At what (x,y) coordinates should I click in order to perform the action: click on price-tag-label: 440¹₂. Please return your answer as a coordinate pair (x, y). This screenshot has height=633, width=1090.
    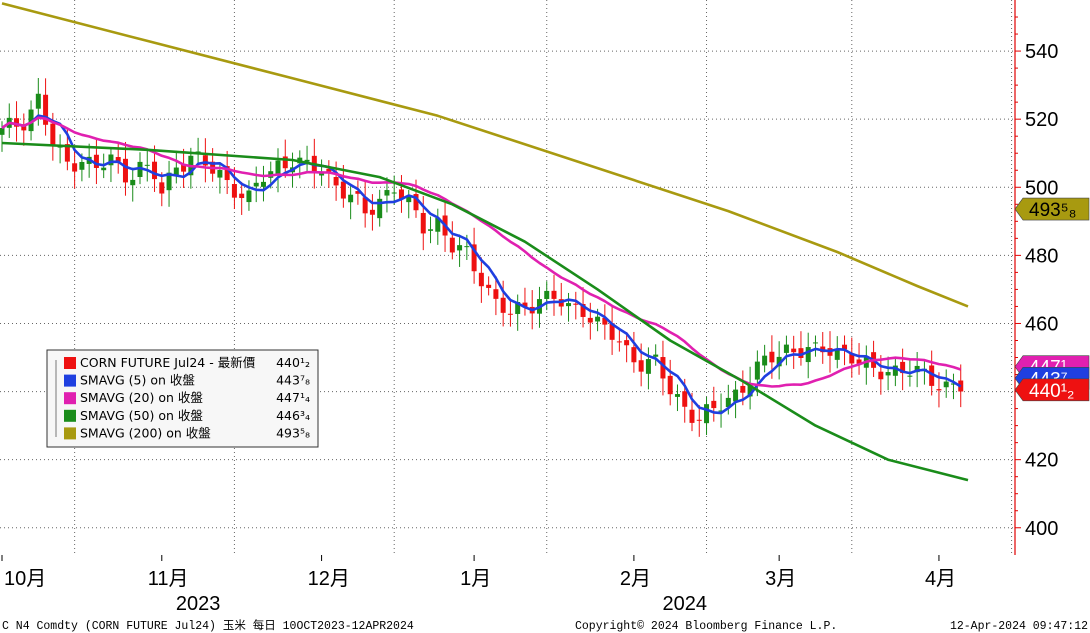
    Looking at the image, I should click on (1051, 391).